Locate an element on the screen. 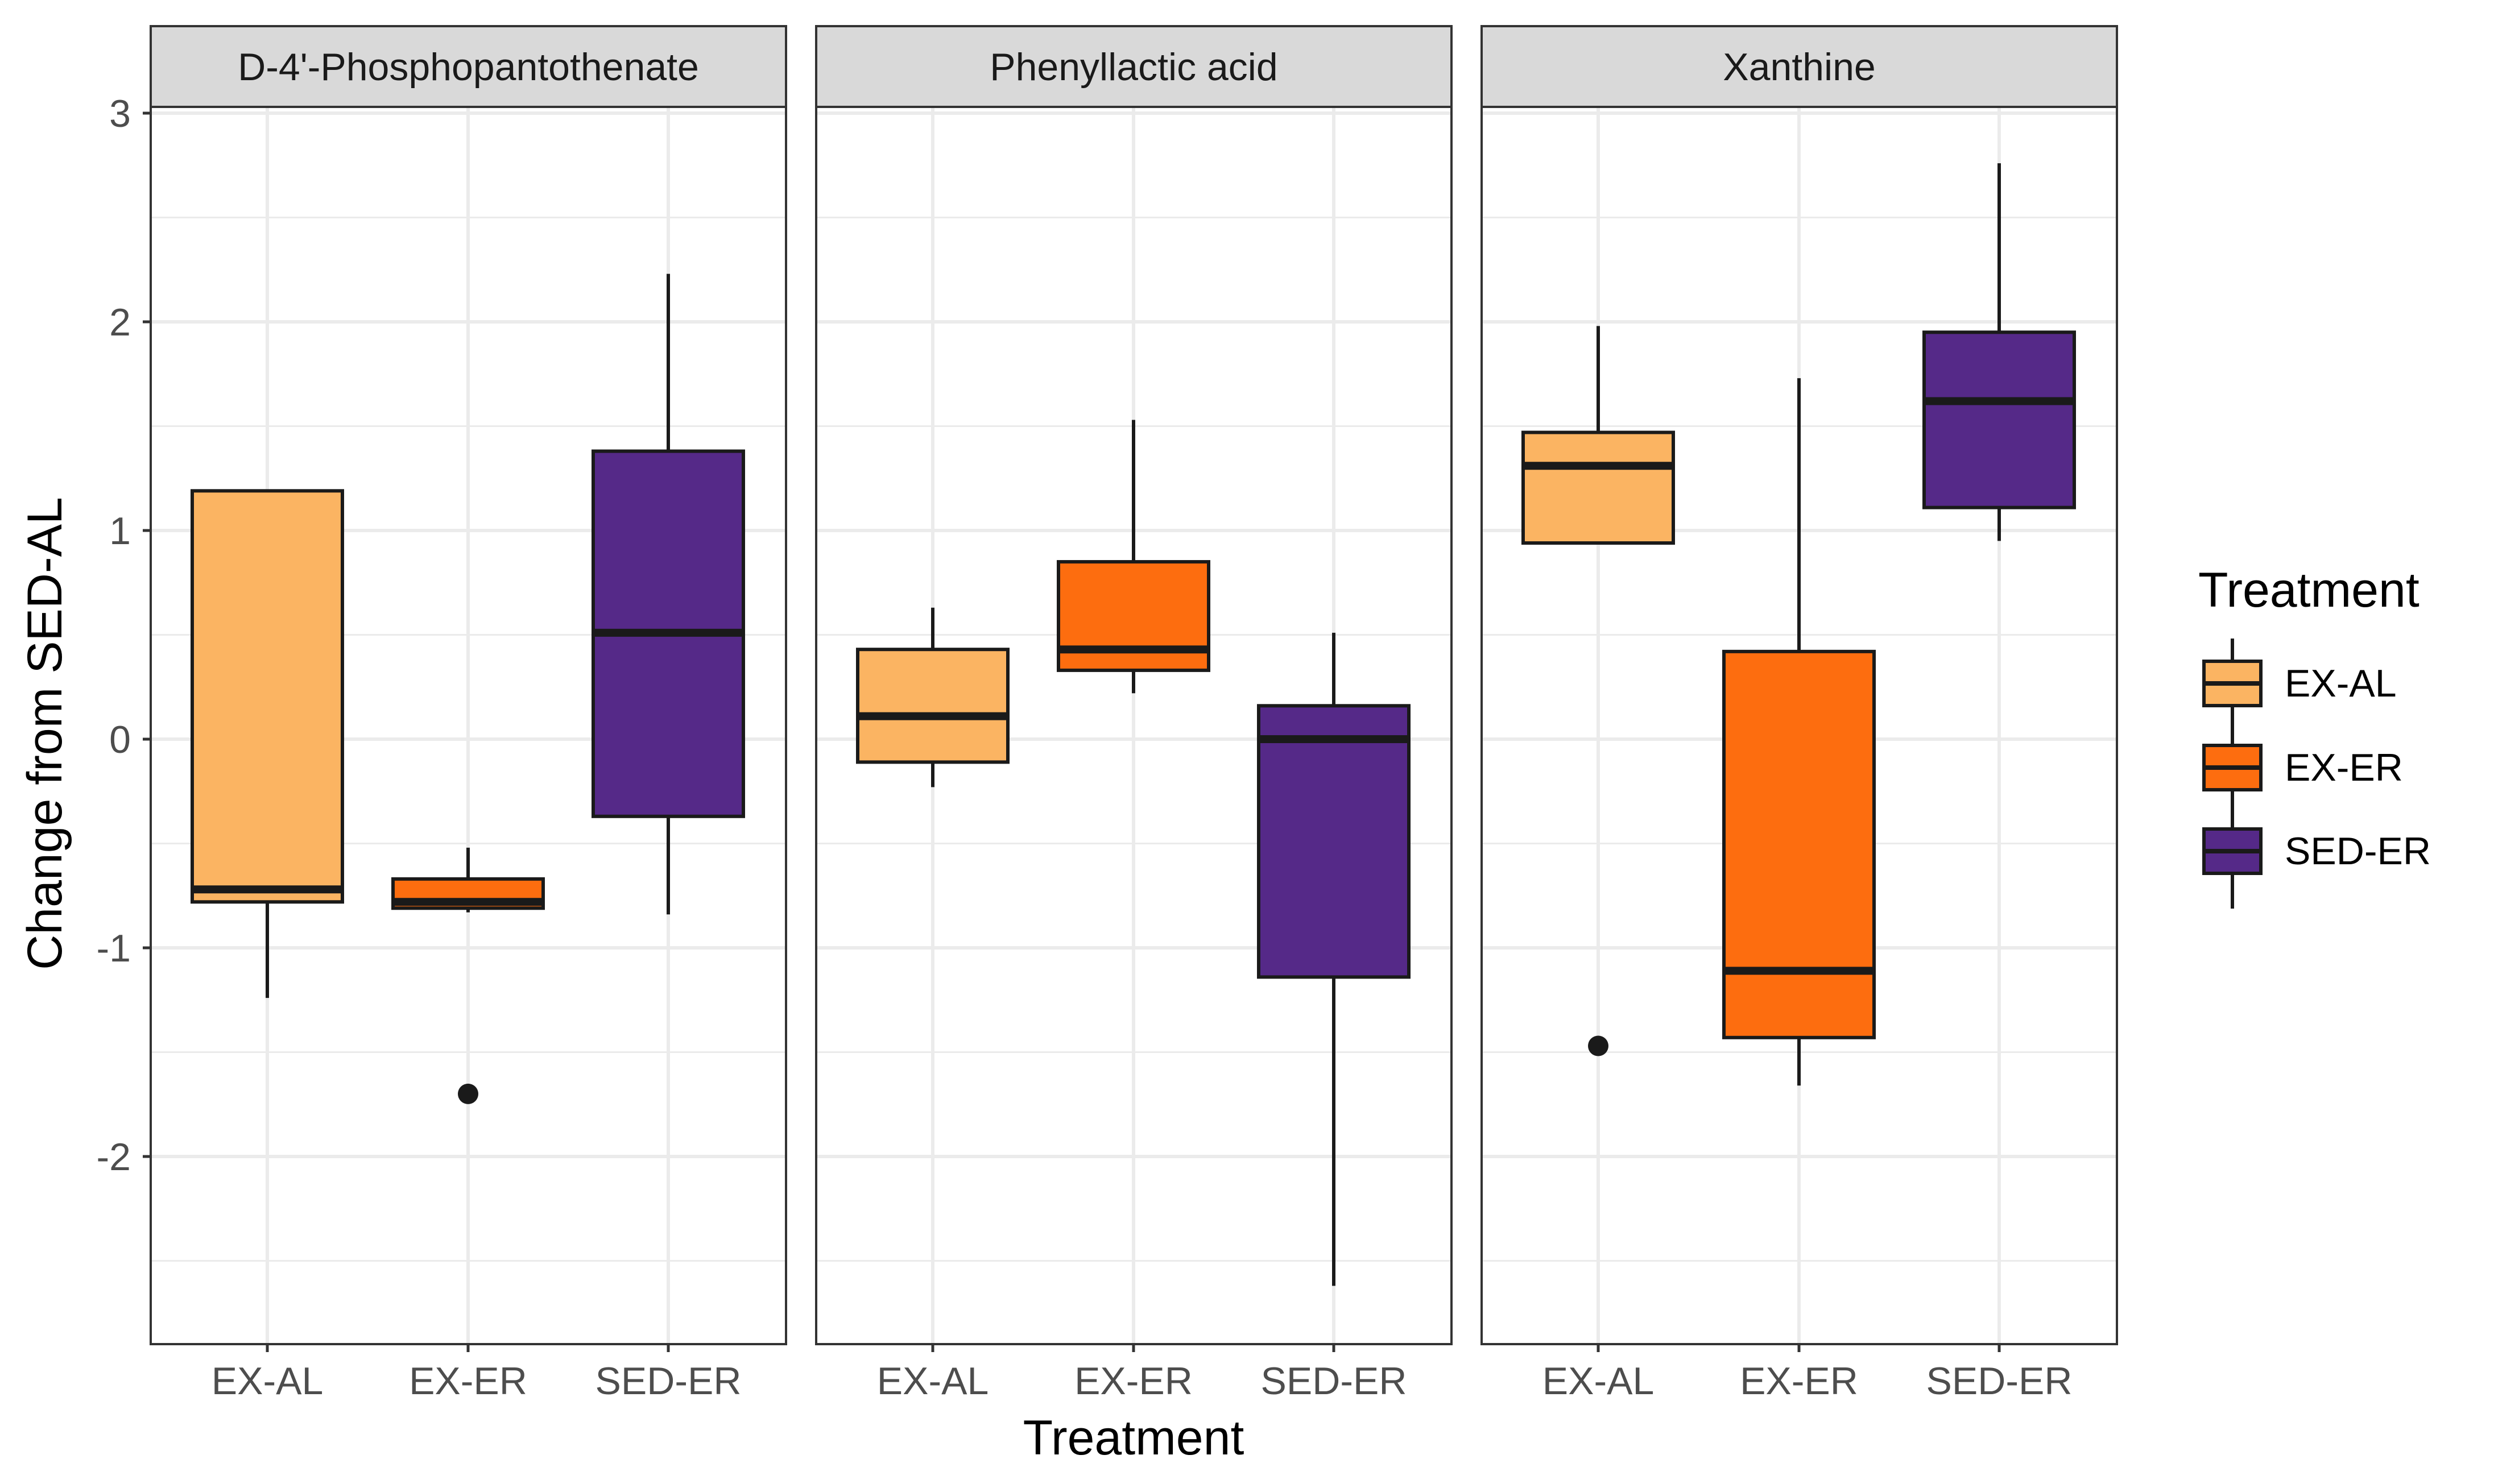 The image size is (2498, 1484). legend-item-ex-al: EX-AL is located at coordinates (2299, 690).